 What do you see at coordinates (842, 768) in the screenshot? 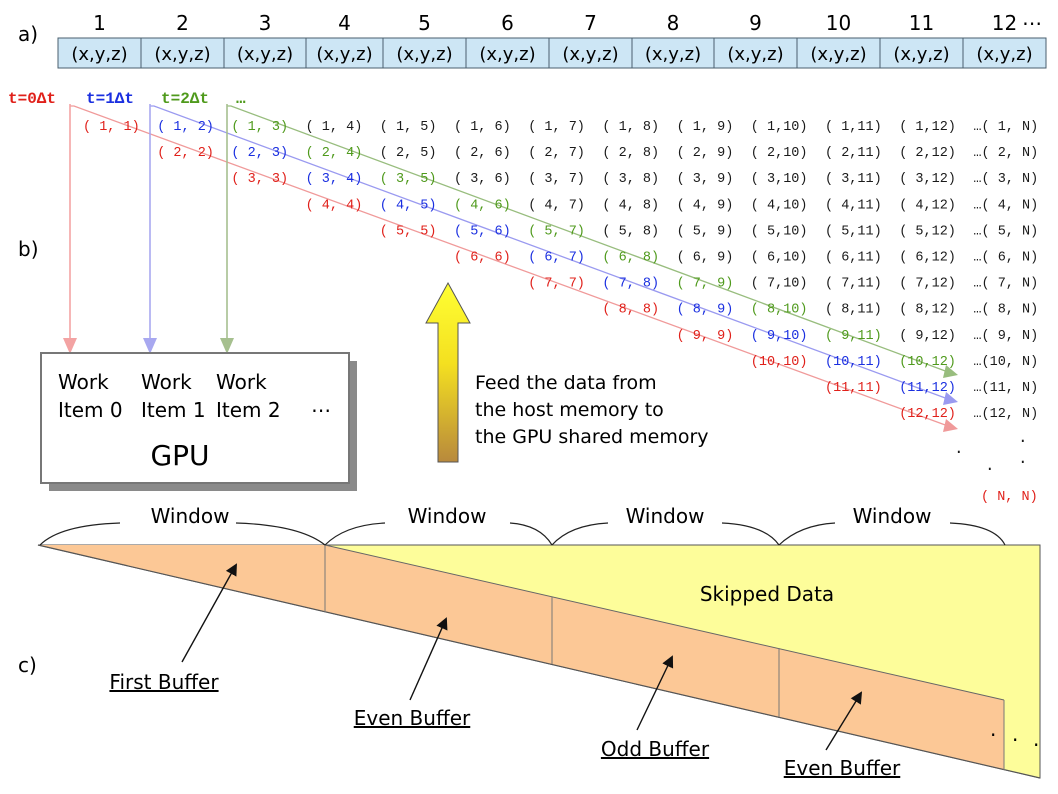
I see `buffer-label-even-2: Even Buffer` at bounding box center [842, 768].